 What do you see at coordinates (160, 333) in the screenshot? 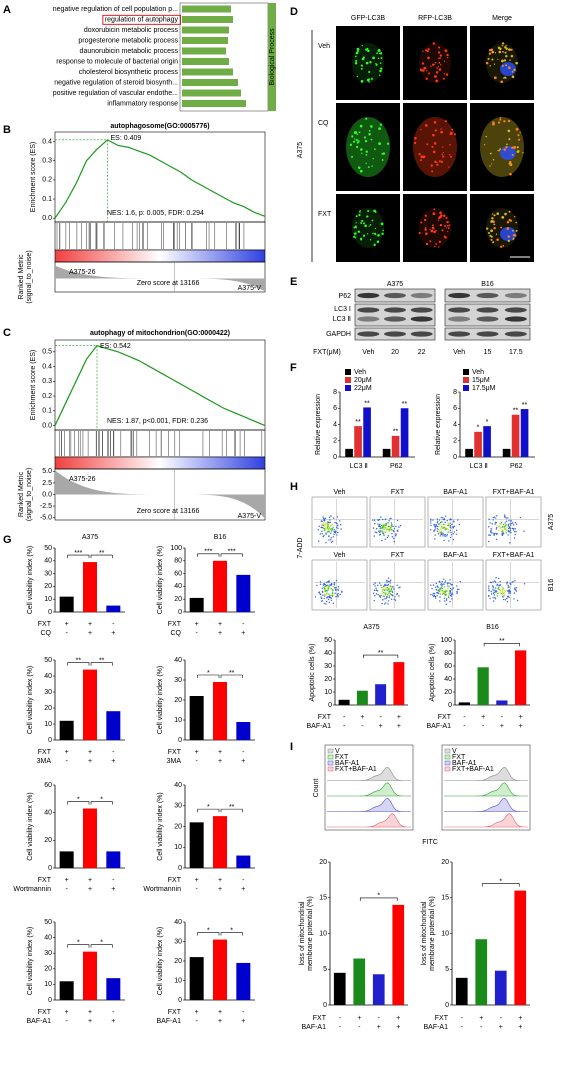
I see `gsea-title: autophagy of mitochondrion(GO:0000422)` at bounding box center [160, 333].